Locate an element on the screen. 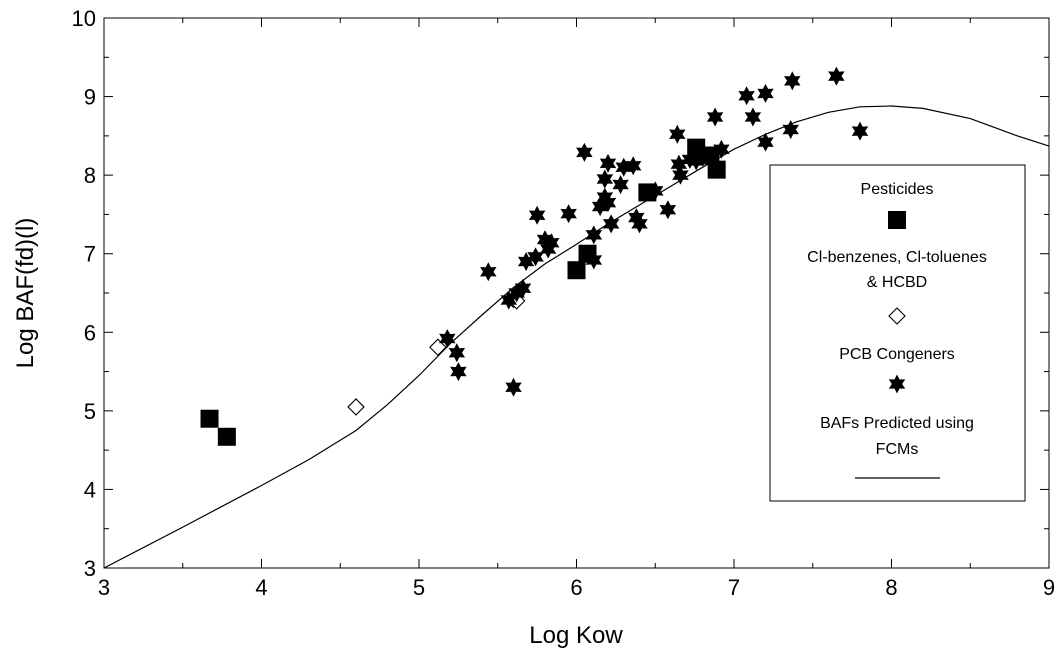 This screenshot has width=1058, height=655. x-tick-label: 3 is located at coordinates (104, 587).